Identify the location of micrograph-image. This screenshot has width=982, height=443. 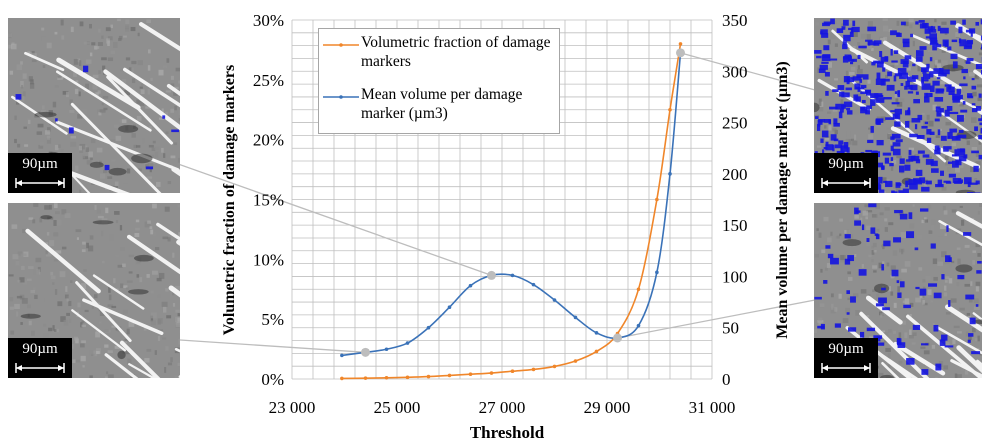
(898, 290).